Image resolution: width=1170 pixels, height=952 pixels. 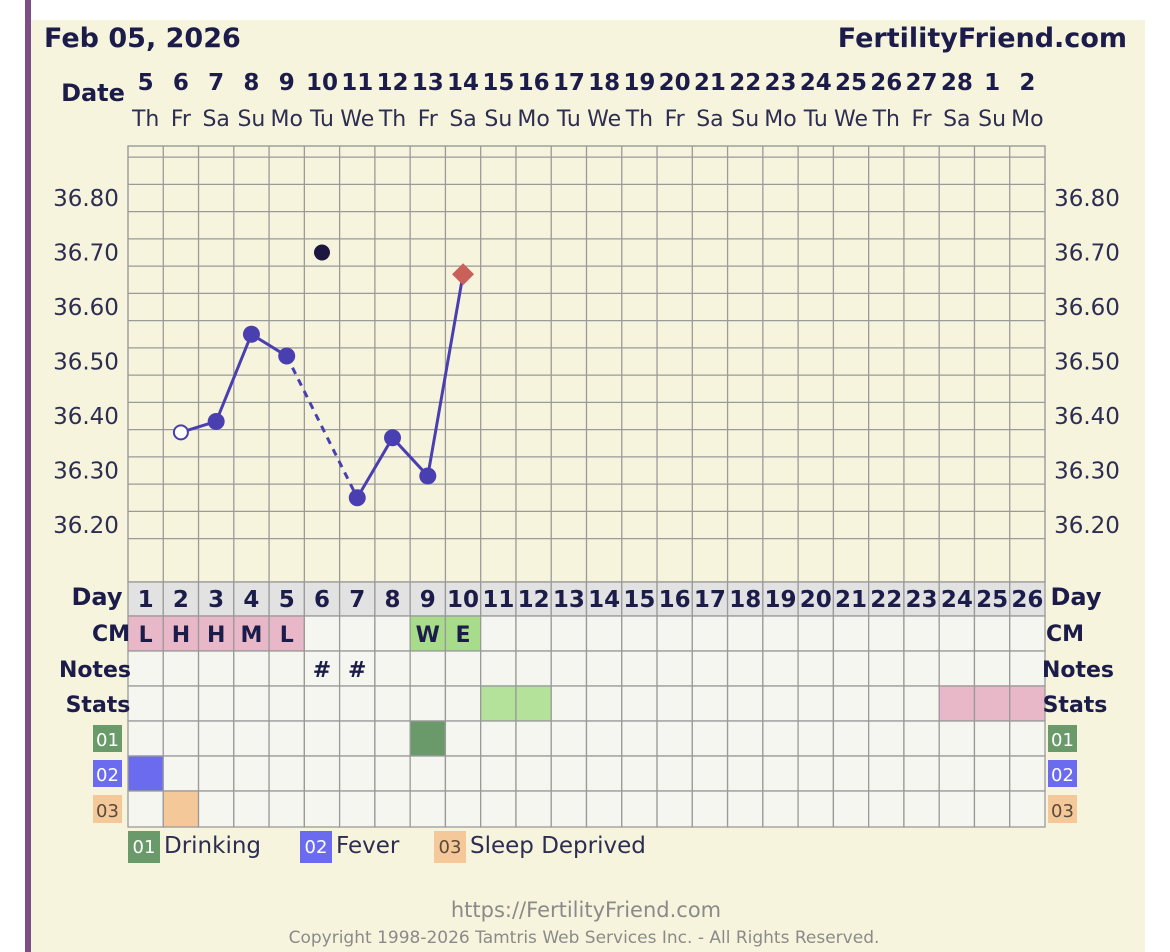 I want to click on date-number: 15, so click(x=498, y=83).